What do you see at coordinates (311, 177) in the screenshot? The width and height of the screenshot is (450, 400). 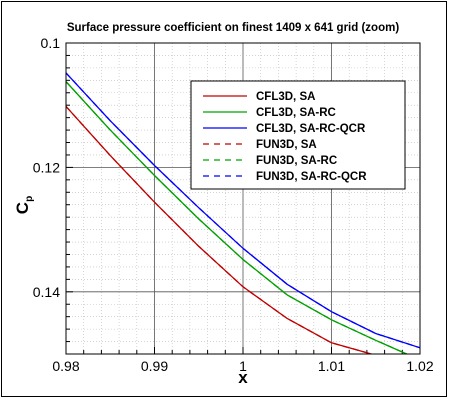 I see `legend-label-fun3d-sa-rc-qcr: FUN3D, SA-RC-QCR` at bounding box center [311, 177].